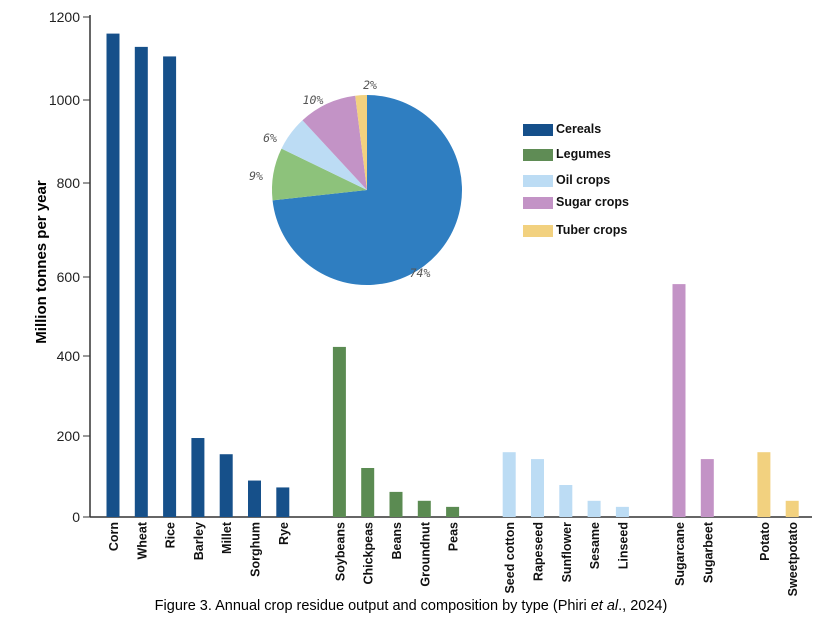 This screenshot has width=822, height=620. Describe the element at coordinates (142, 540) in the screenshot. I see `x-tick-label: Wheat` at that location.